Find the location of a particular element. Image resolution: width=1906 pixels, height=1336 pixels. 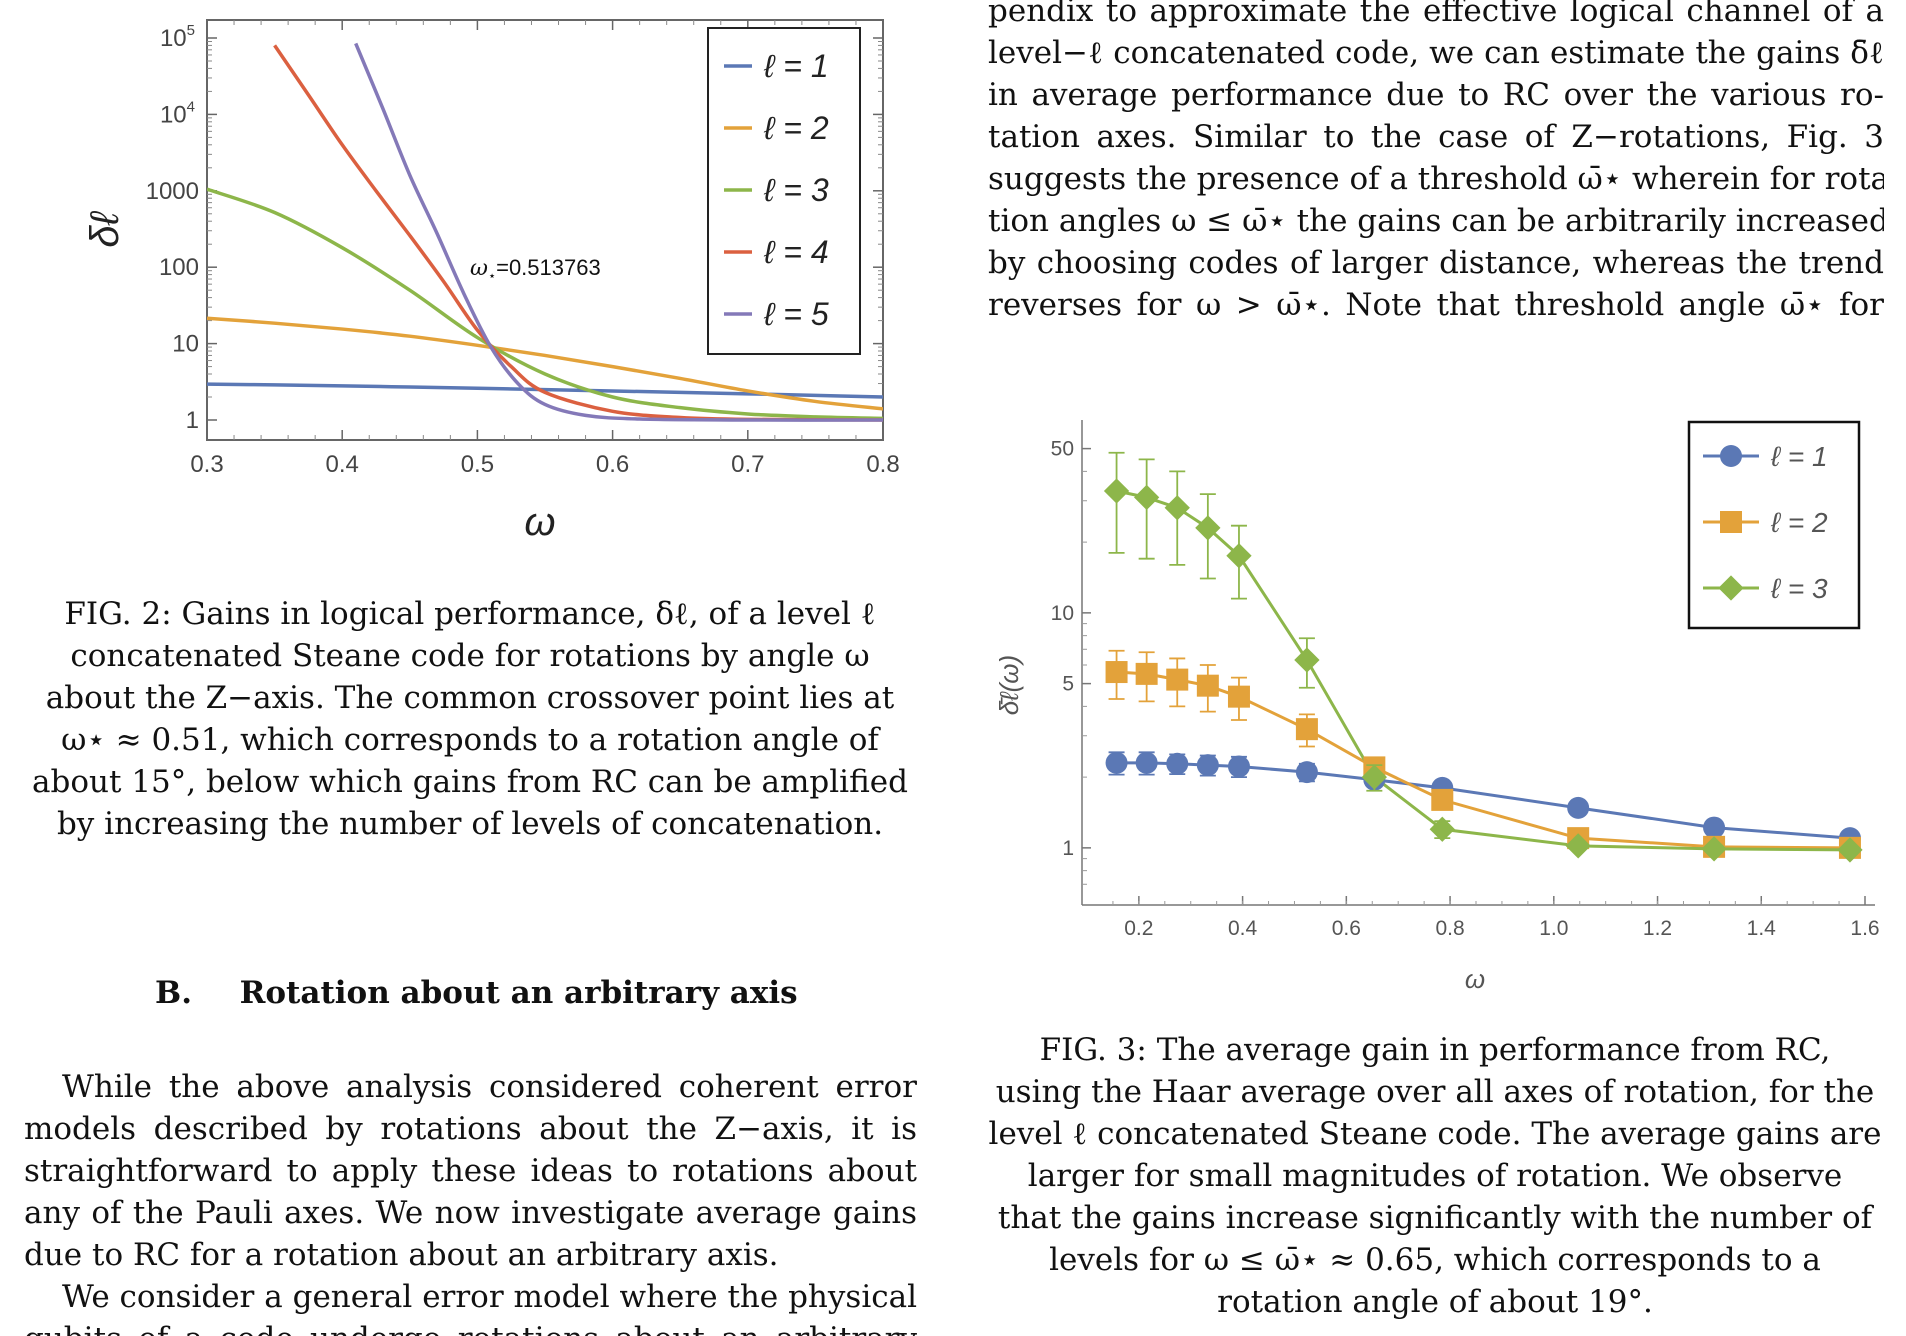

y-axis-label: δ̄ℓ(ω) is located at coordinates (1009, 685).